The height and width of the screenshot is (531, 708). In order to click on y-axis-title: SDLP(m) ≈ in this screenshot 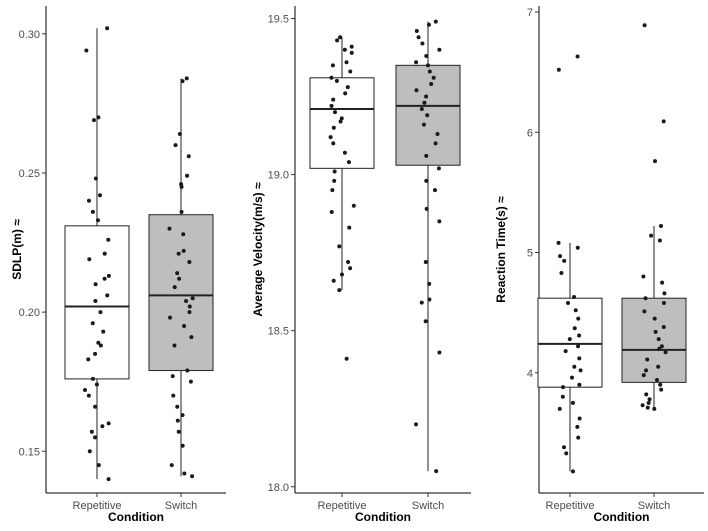, I will do `click(17, 249)`.